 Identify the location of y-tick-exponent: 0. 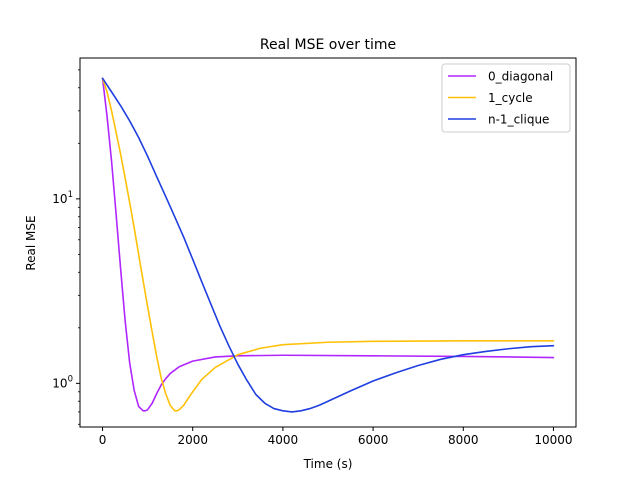
(70, 379).